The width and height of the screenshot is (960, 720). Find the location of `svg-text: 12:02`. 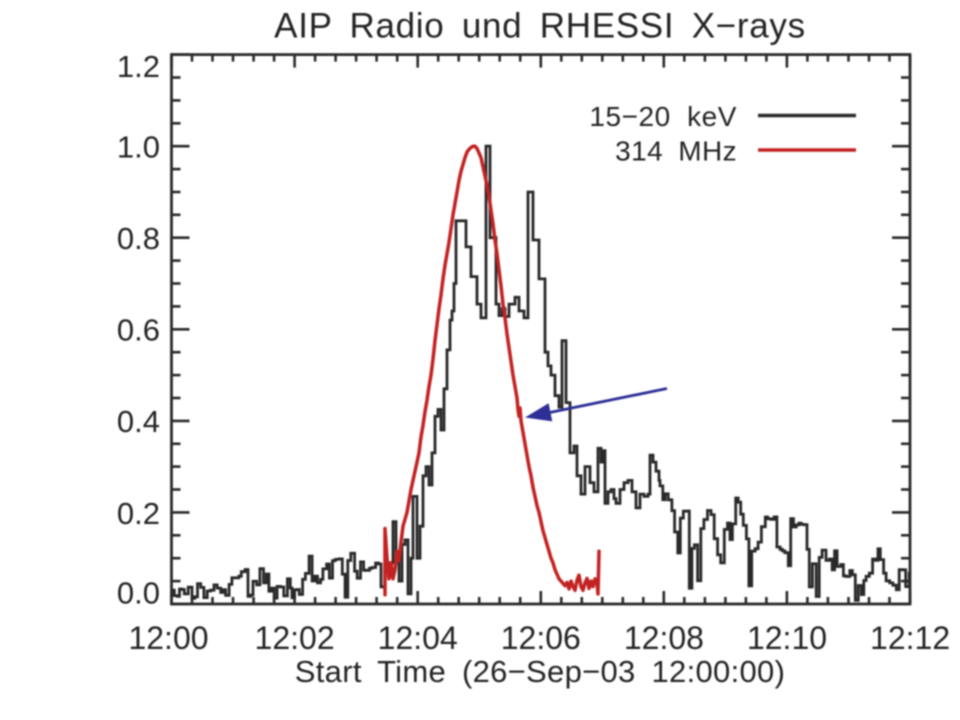

svg-text: 12:02 is located at coordinates (295, 638).